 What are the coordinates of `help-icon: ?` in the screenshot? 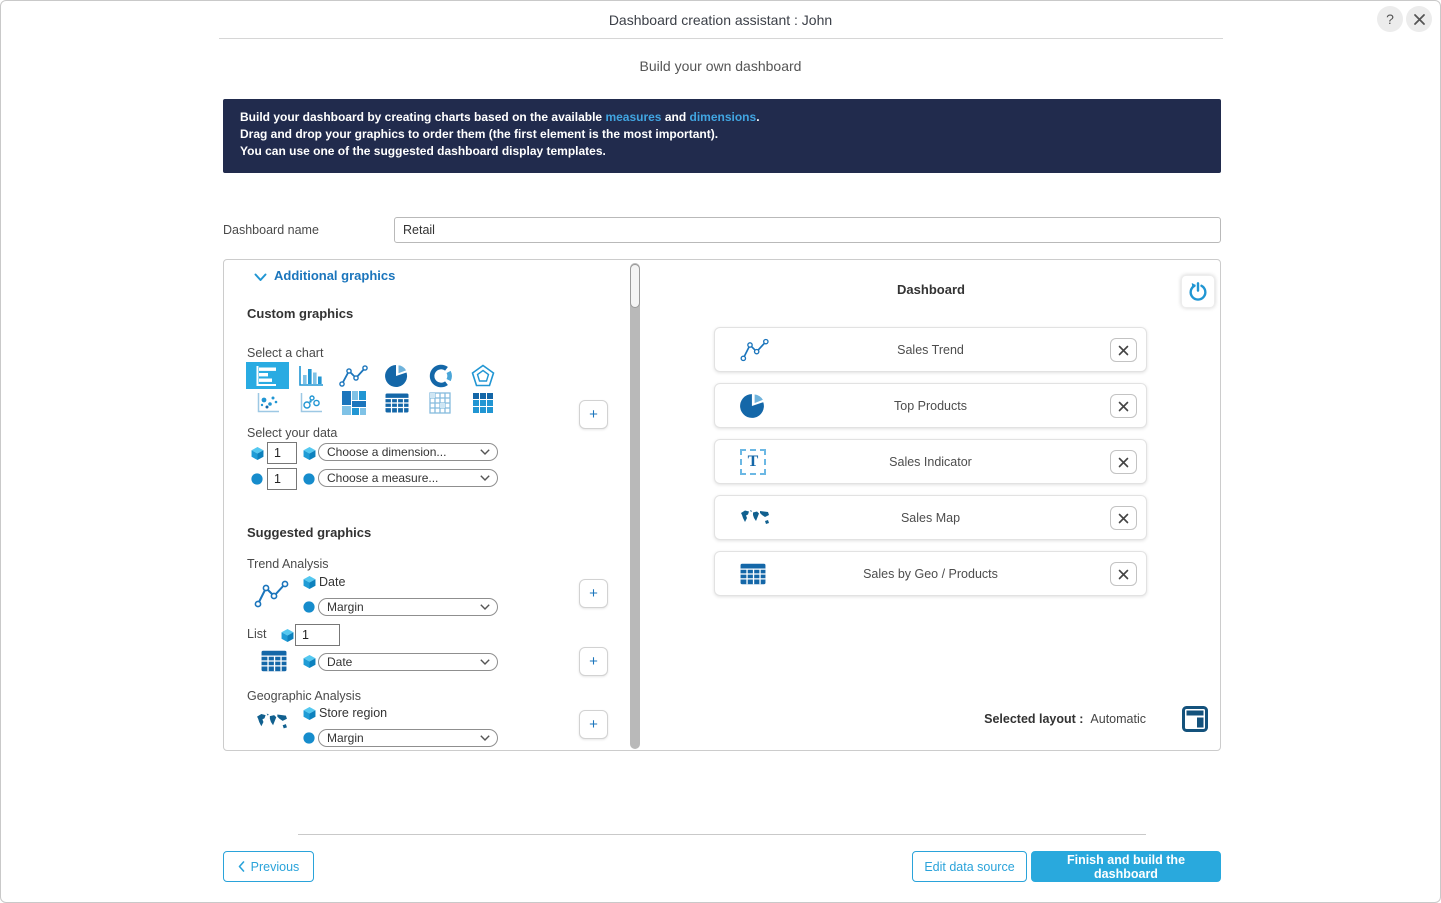 It's located at (1390, 19).